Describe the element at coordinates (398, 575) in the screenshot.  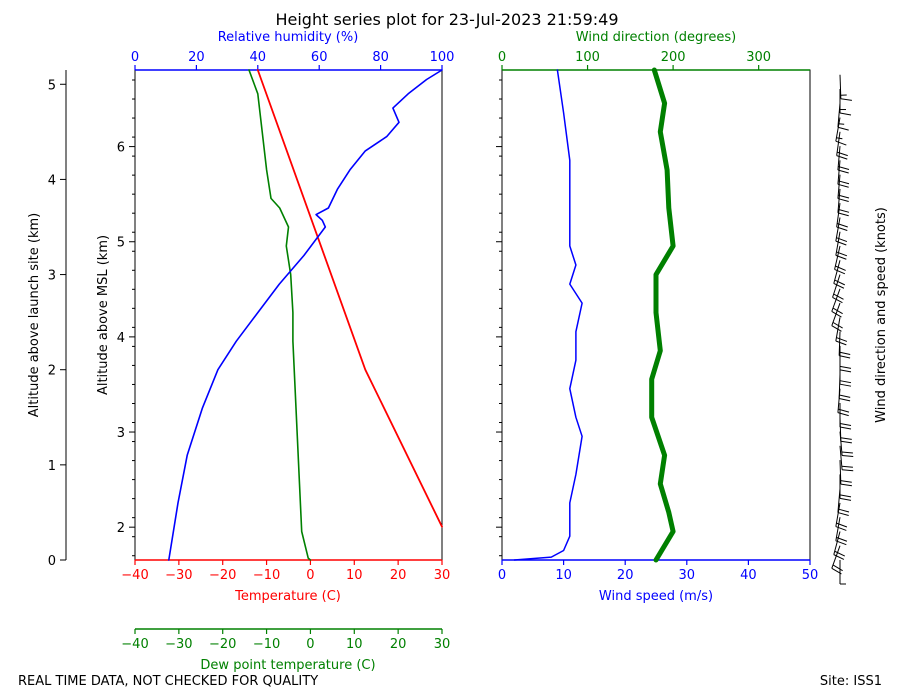
I see `temp-tick-label: 20` at that location.